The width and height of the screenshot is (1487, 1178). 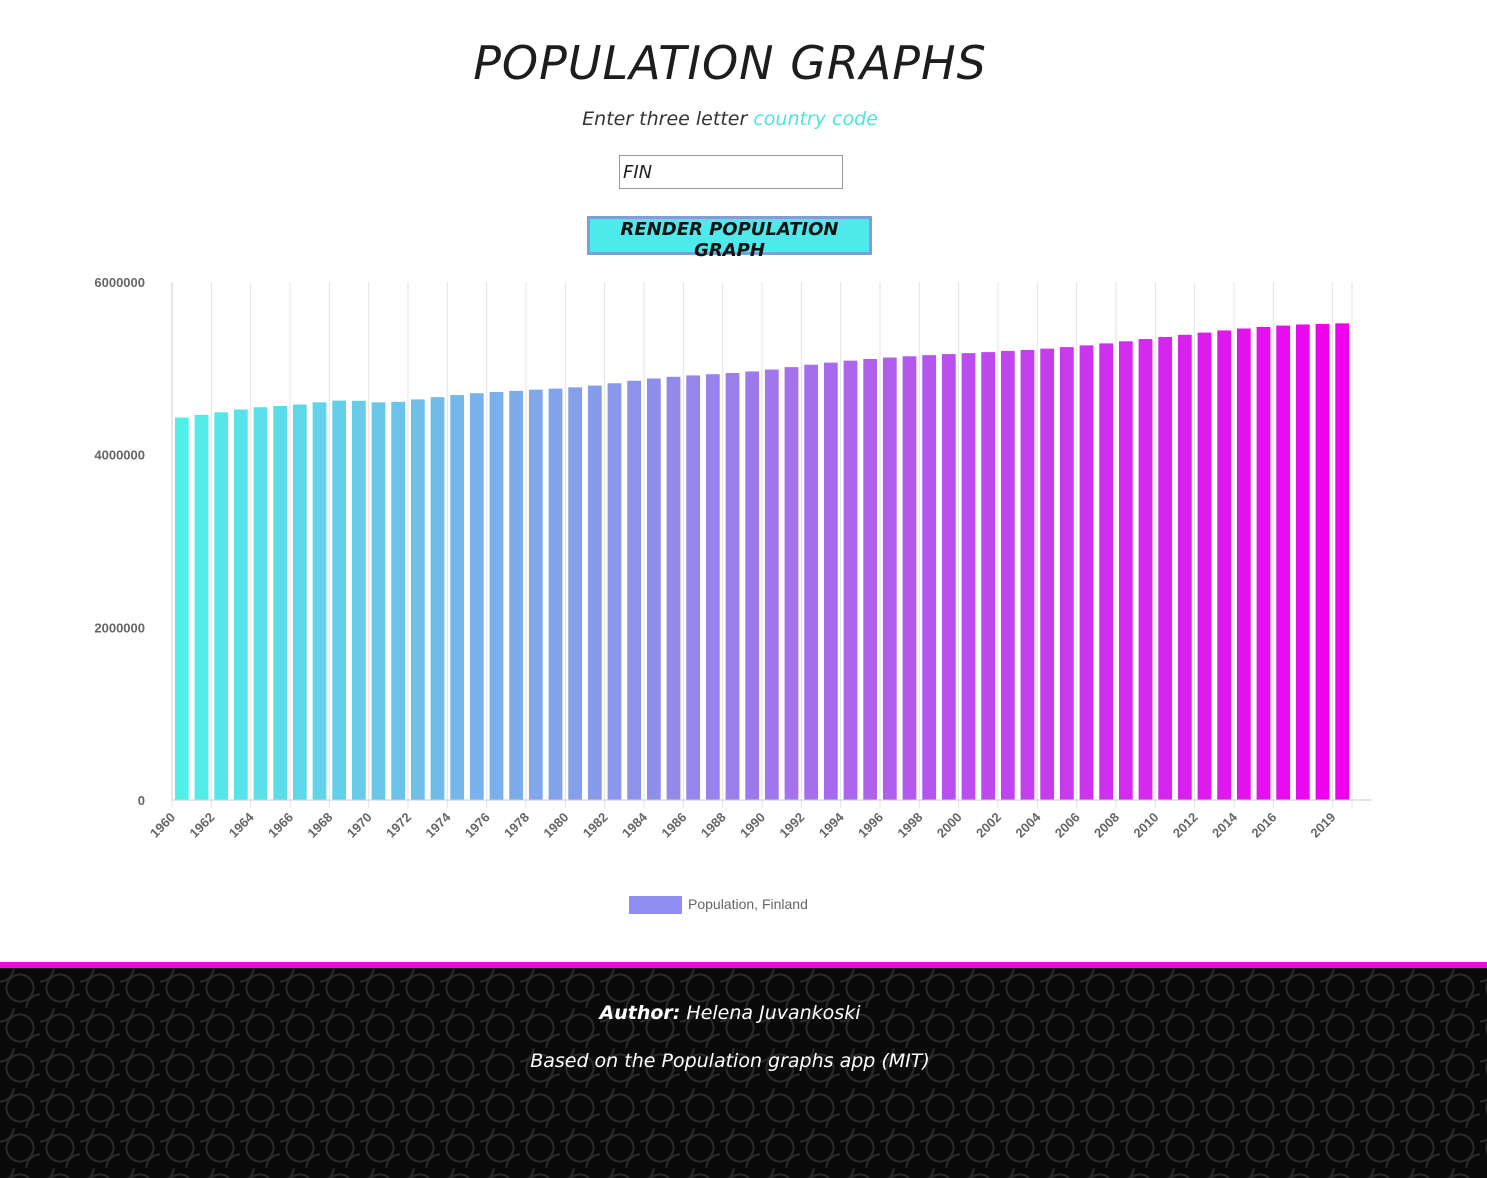 I want to click on bar-2004, so click(x=1047, y=574).